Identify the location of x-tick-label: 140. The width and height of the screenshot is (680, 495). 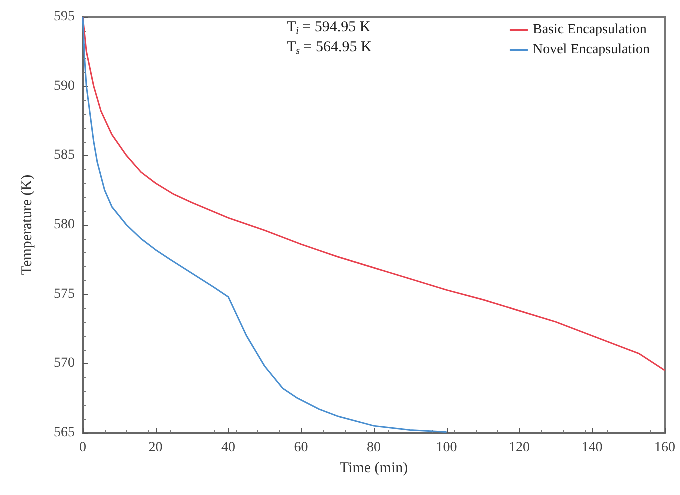
(592, 448).